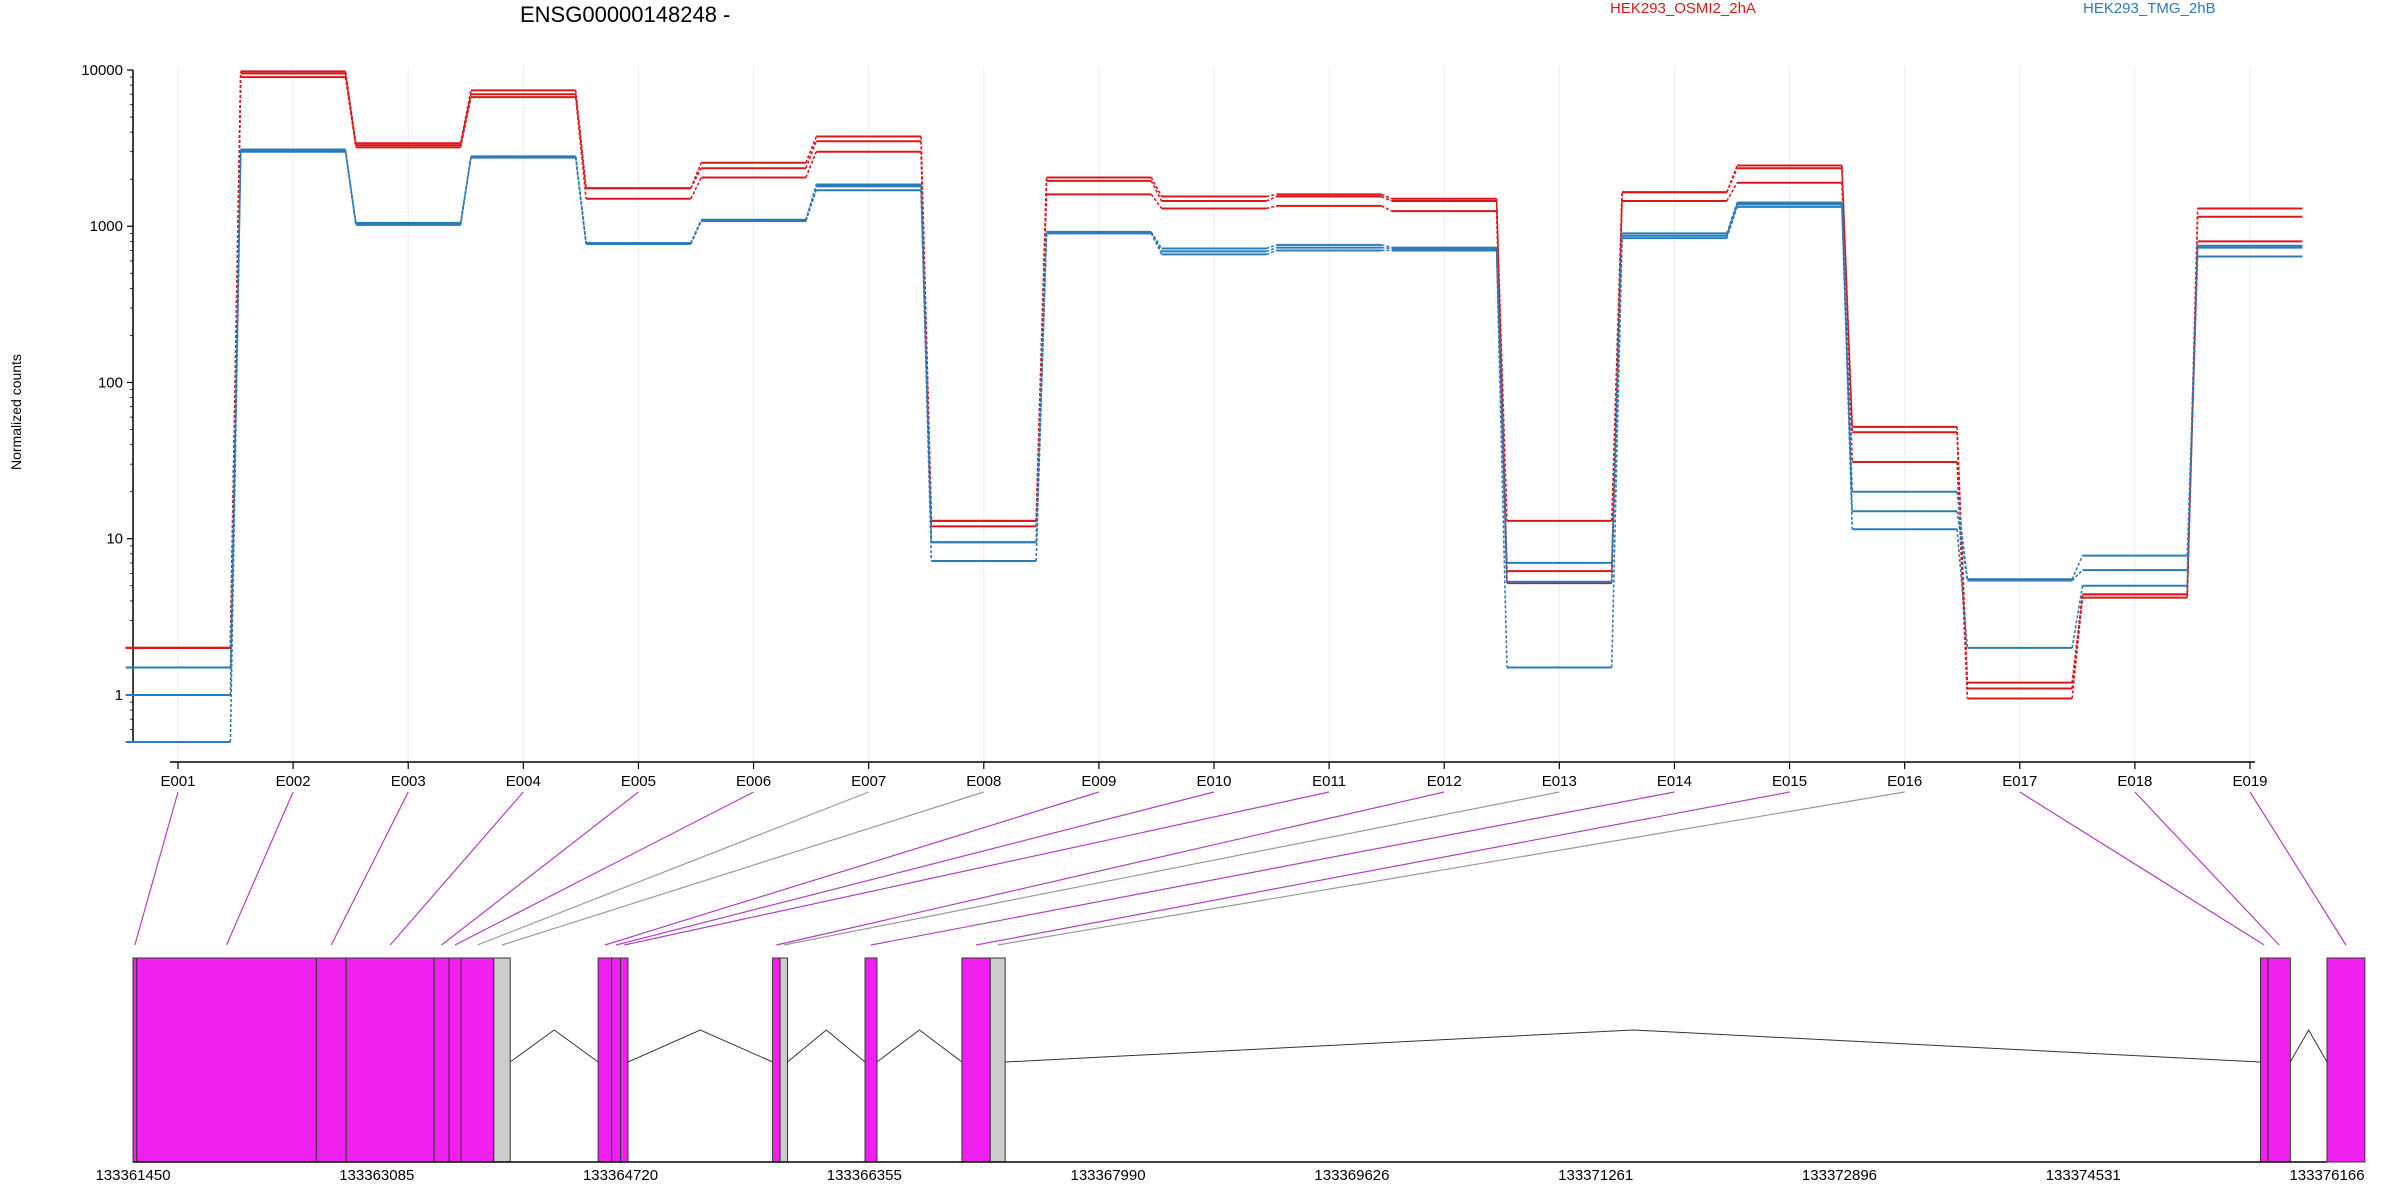 The height and width of the screenshot is (1200, 2400). What do you see at coordinates (523, 781) in the screenshot?
I see `x-tick-label: E004` at bounding box center [523, 781].